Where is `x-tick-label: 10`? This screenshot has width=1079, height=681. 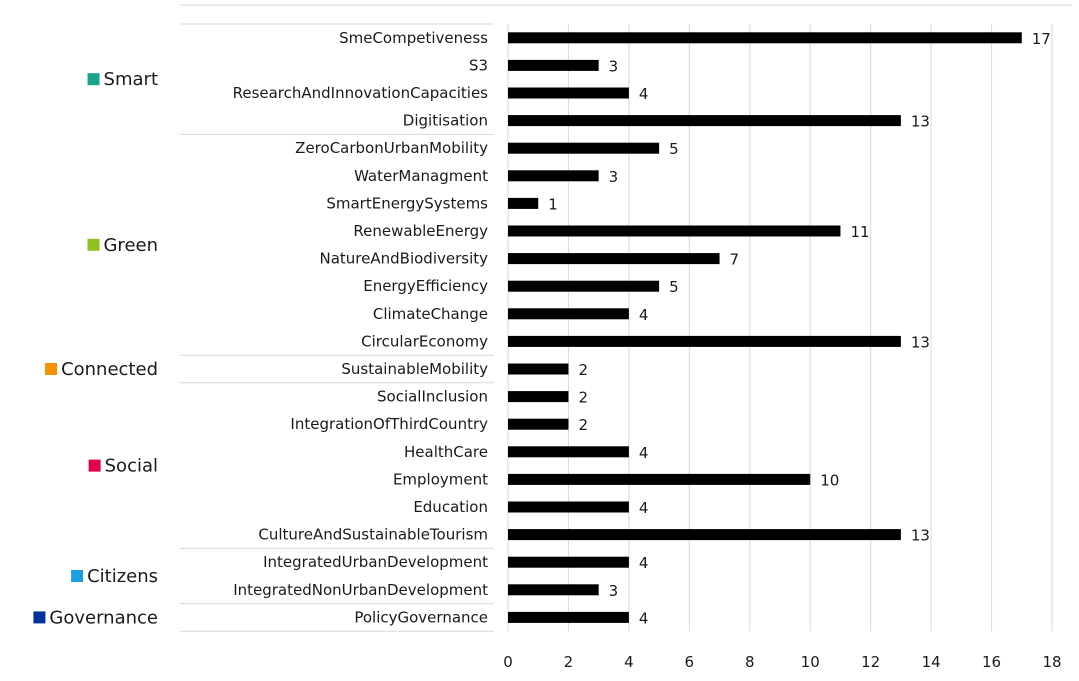
x-tick-label: 10 is located at coordinates (810, 662).